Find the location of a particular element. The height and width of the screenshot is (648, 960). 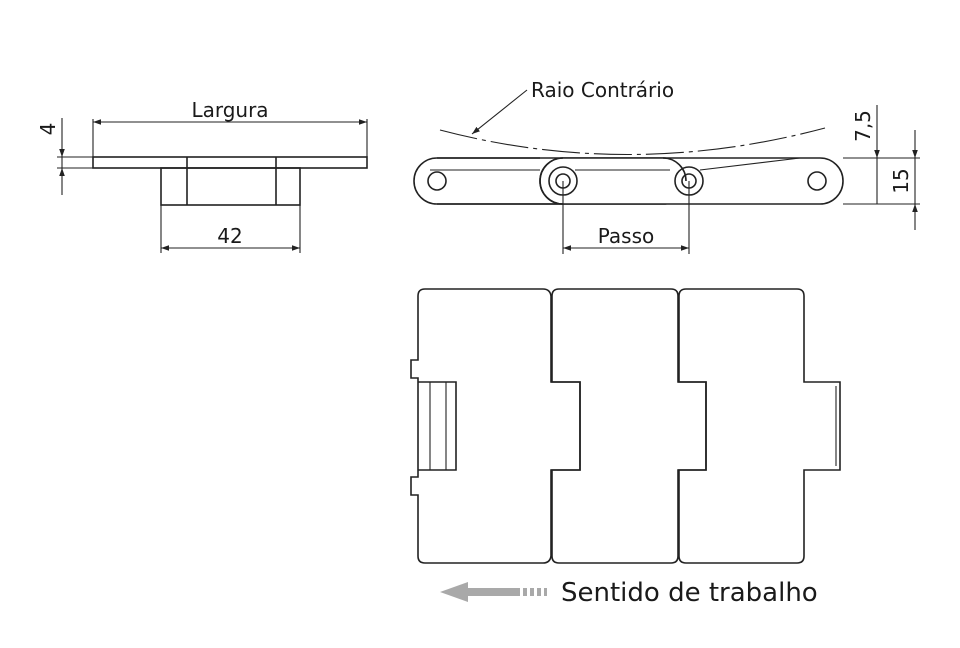

middle-knuckle is located at coordinates (231, 181).